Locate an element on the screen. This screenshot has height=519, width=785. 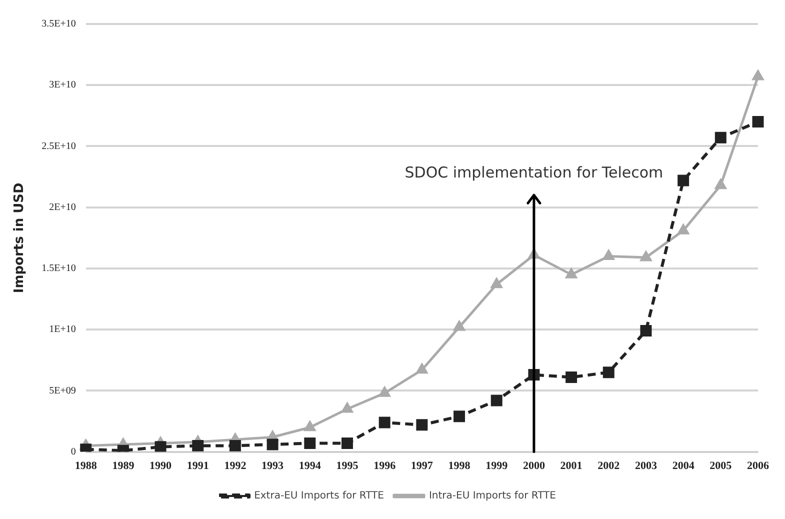
x-tick-label: 2003 is located at coordinates (646, 466).